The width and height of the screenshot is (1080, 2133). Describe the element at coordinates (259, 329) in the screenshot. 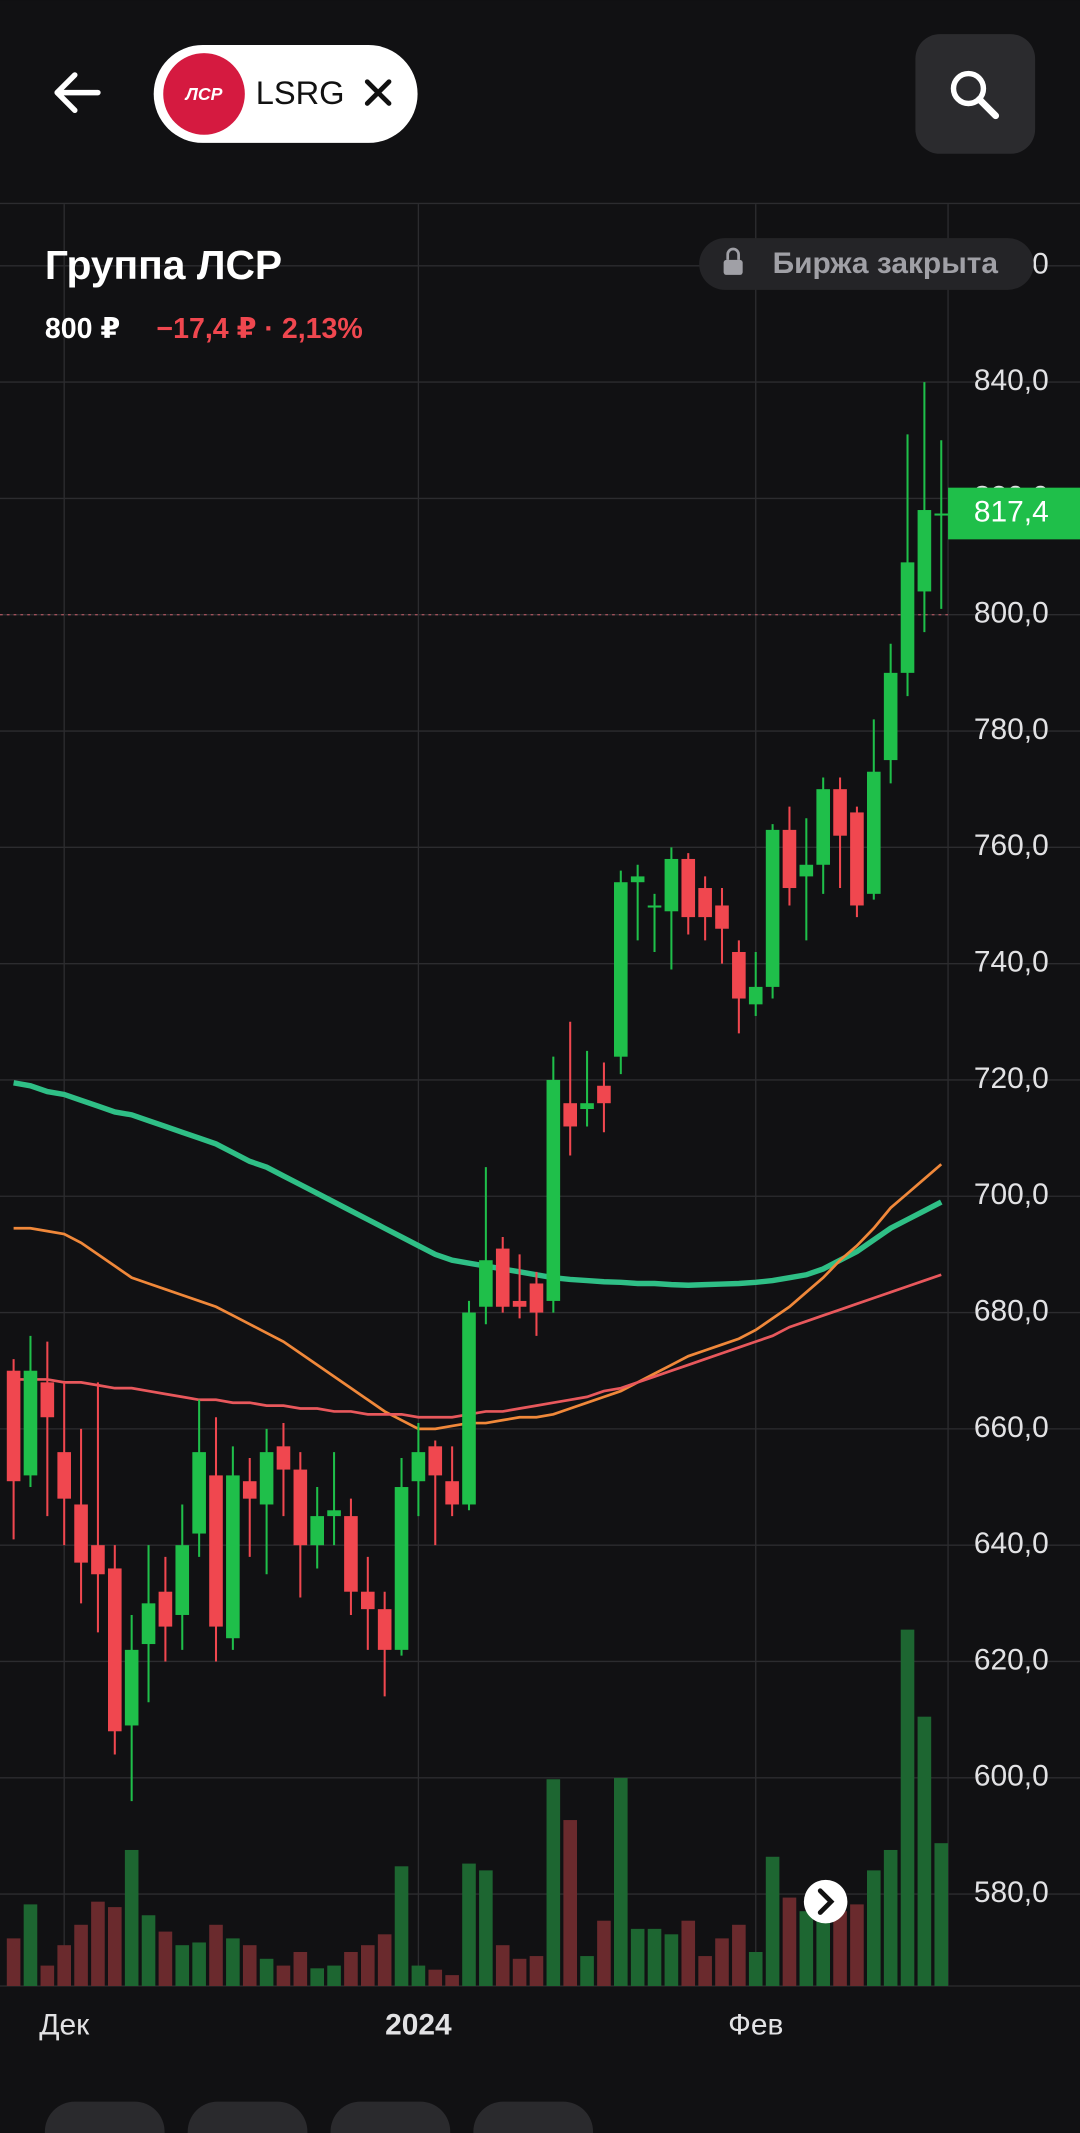

I see `price-change: −17,4 ₽ · 2,13%` at that location.